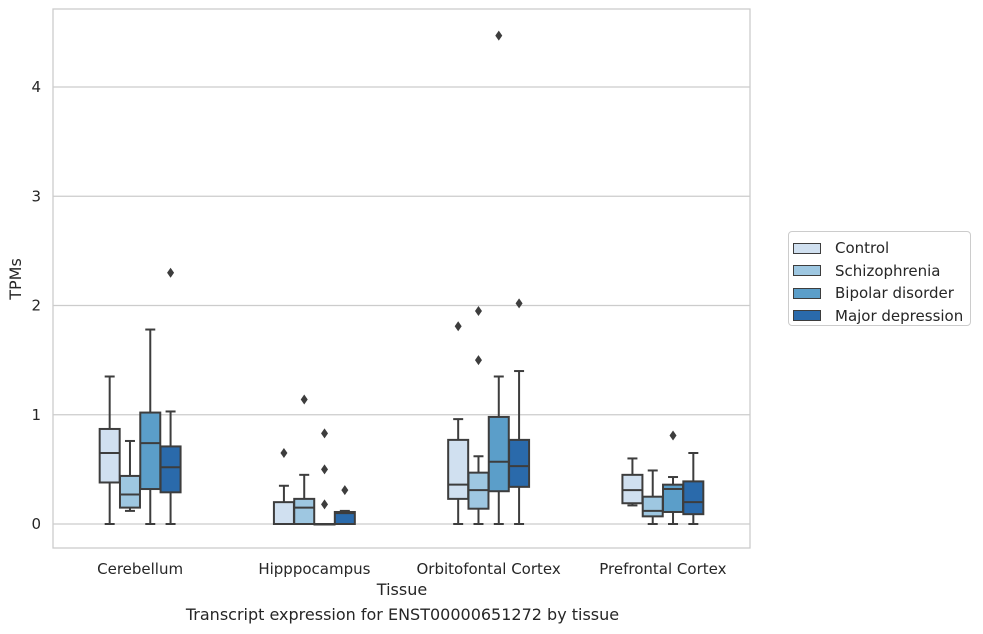  I want to click on x-tick-label: Prefrontal Cortex, so click(662, 569).